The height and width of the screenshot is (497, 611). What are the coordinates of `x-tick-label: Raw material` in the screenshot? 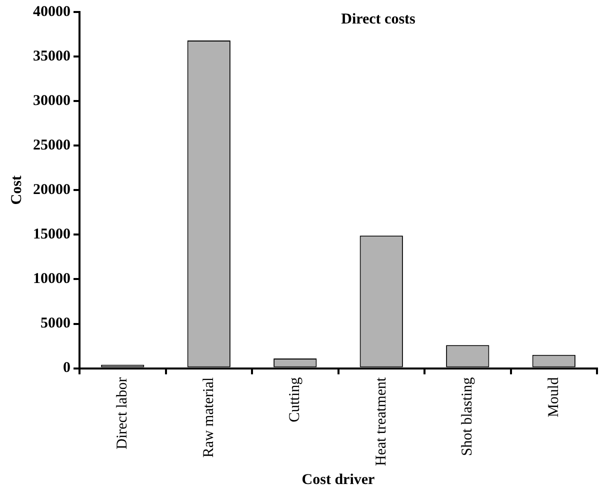 It's located at (208, 417).